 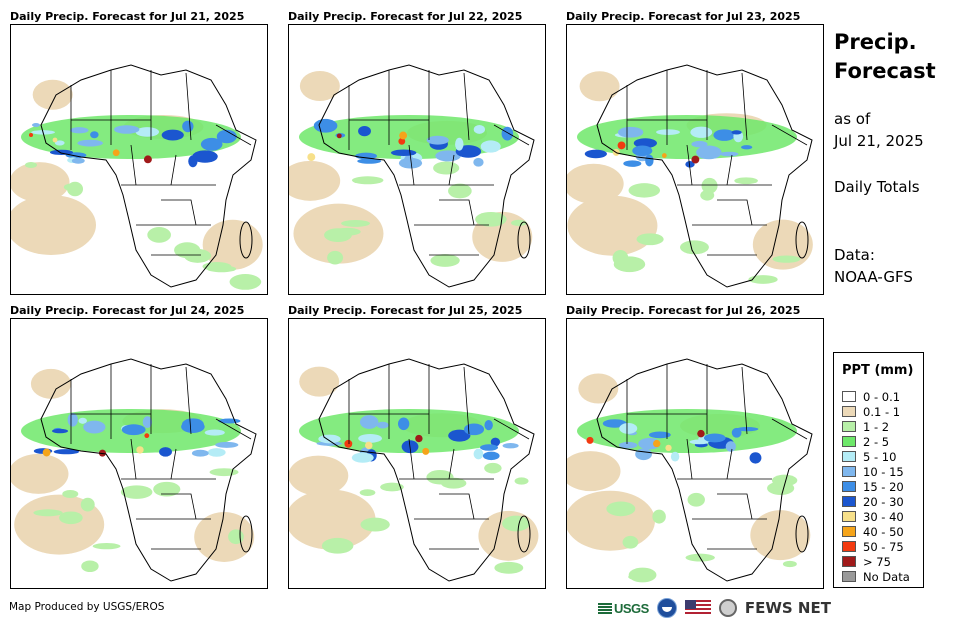 I want to click on legend-item: No Data, so click(x=876, y=576).